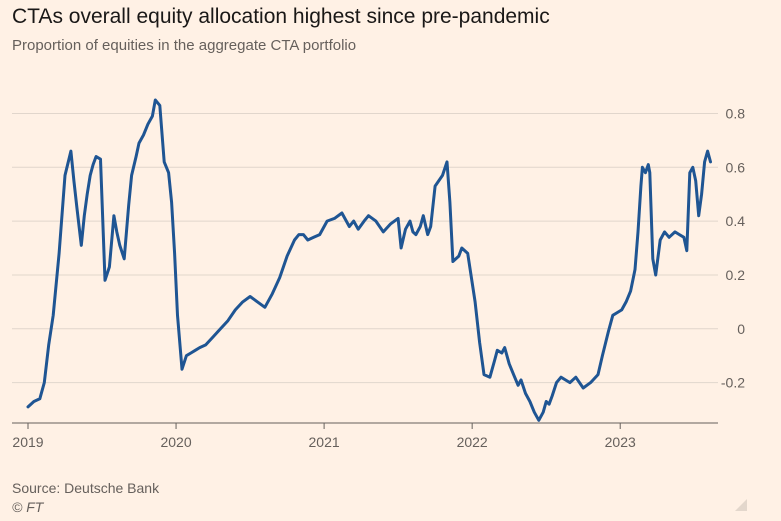  What do you see at coordinates (733, 383) in the screenshot?
I see `y-tick-label: -0.2` at bounding box center [733, 383].